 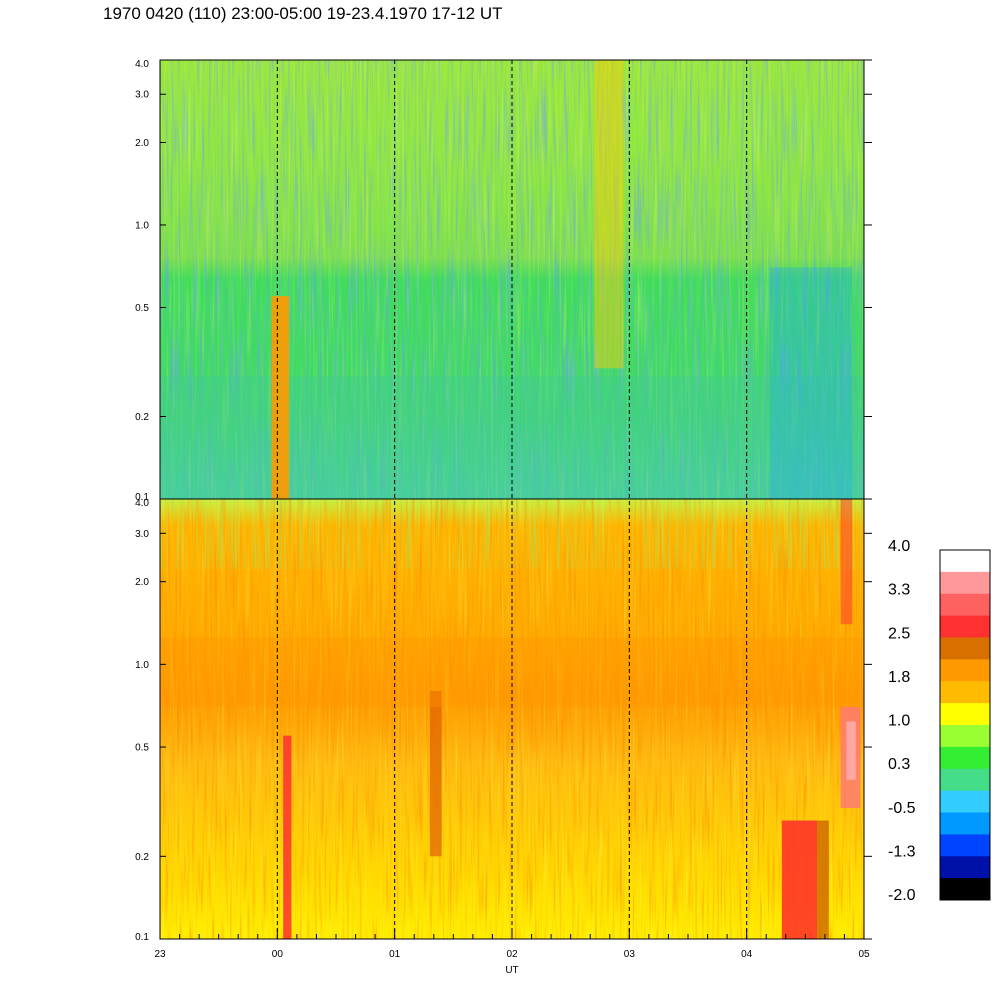 I want to click on lower-y-tick-label: 3.0, so click(x=142, y=534).